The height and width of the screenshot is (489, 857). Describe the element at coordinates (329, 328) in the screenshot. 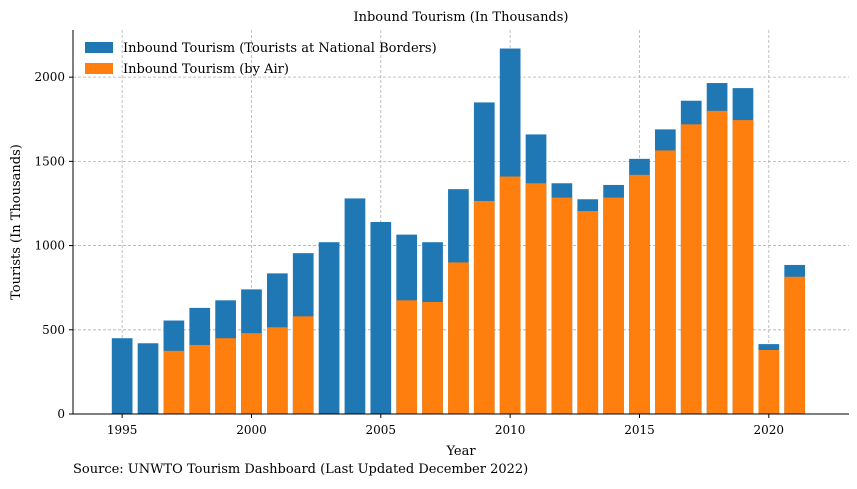

I see `bar-borders-2003` at that location.